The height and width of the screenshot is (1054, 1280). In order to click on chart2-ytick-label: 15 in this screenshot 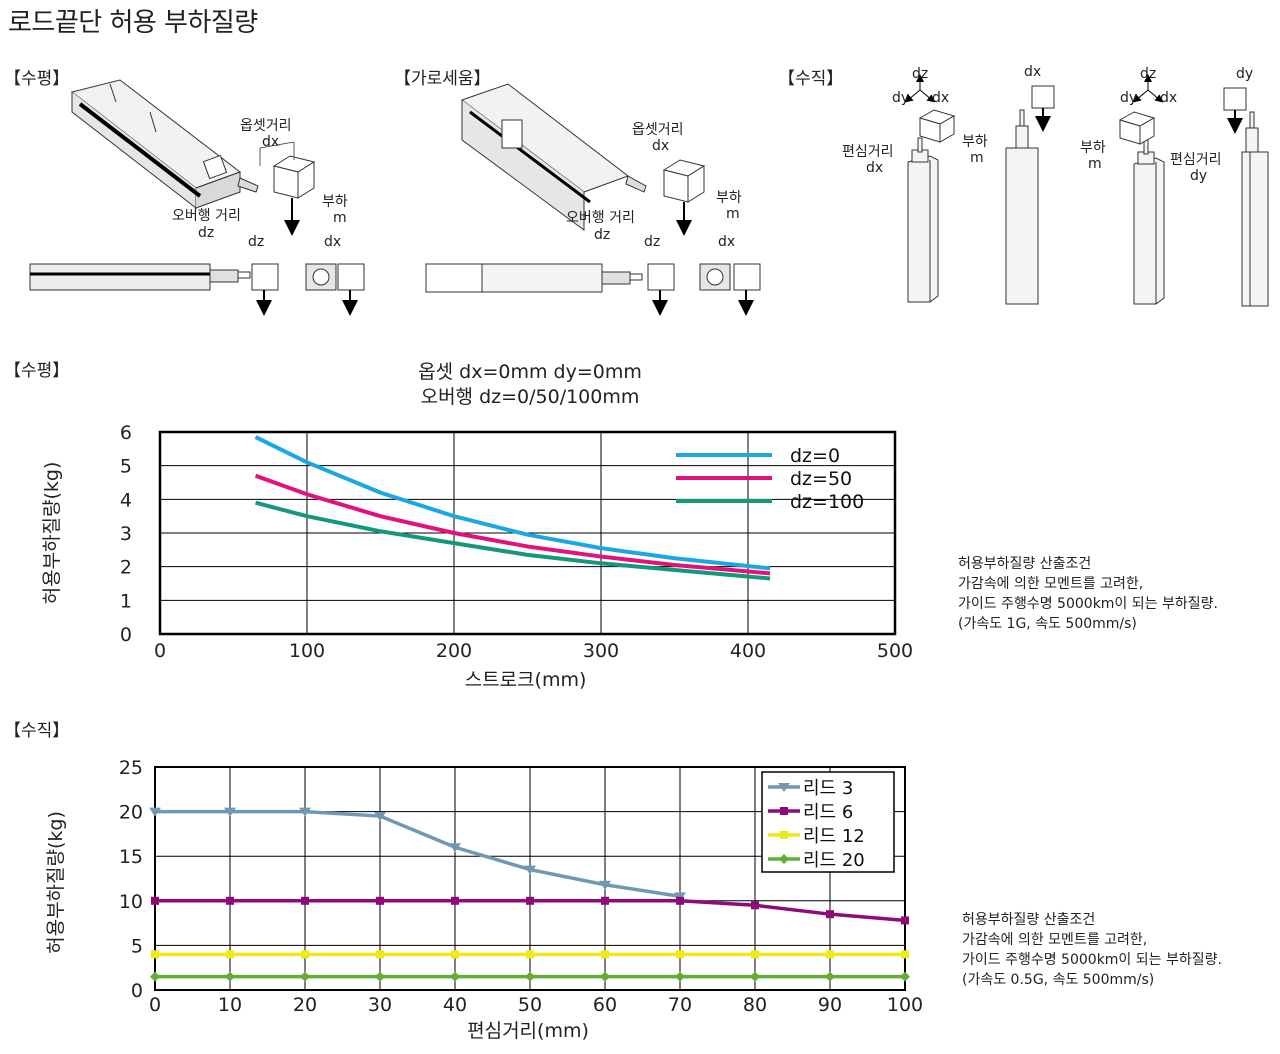, I will do `click(131, 857)`.